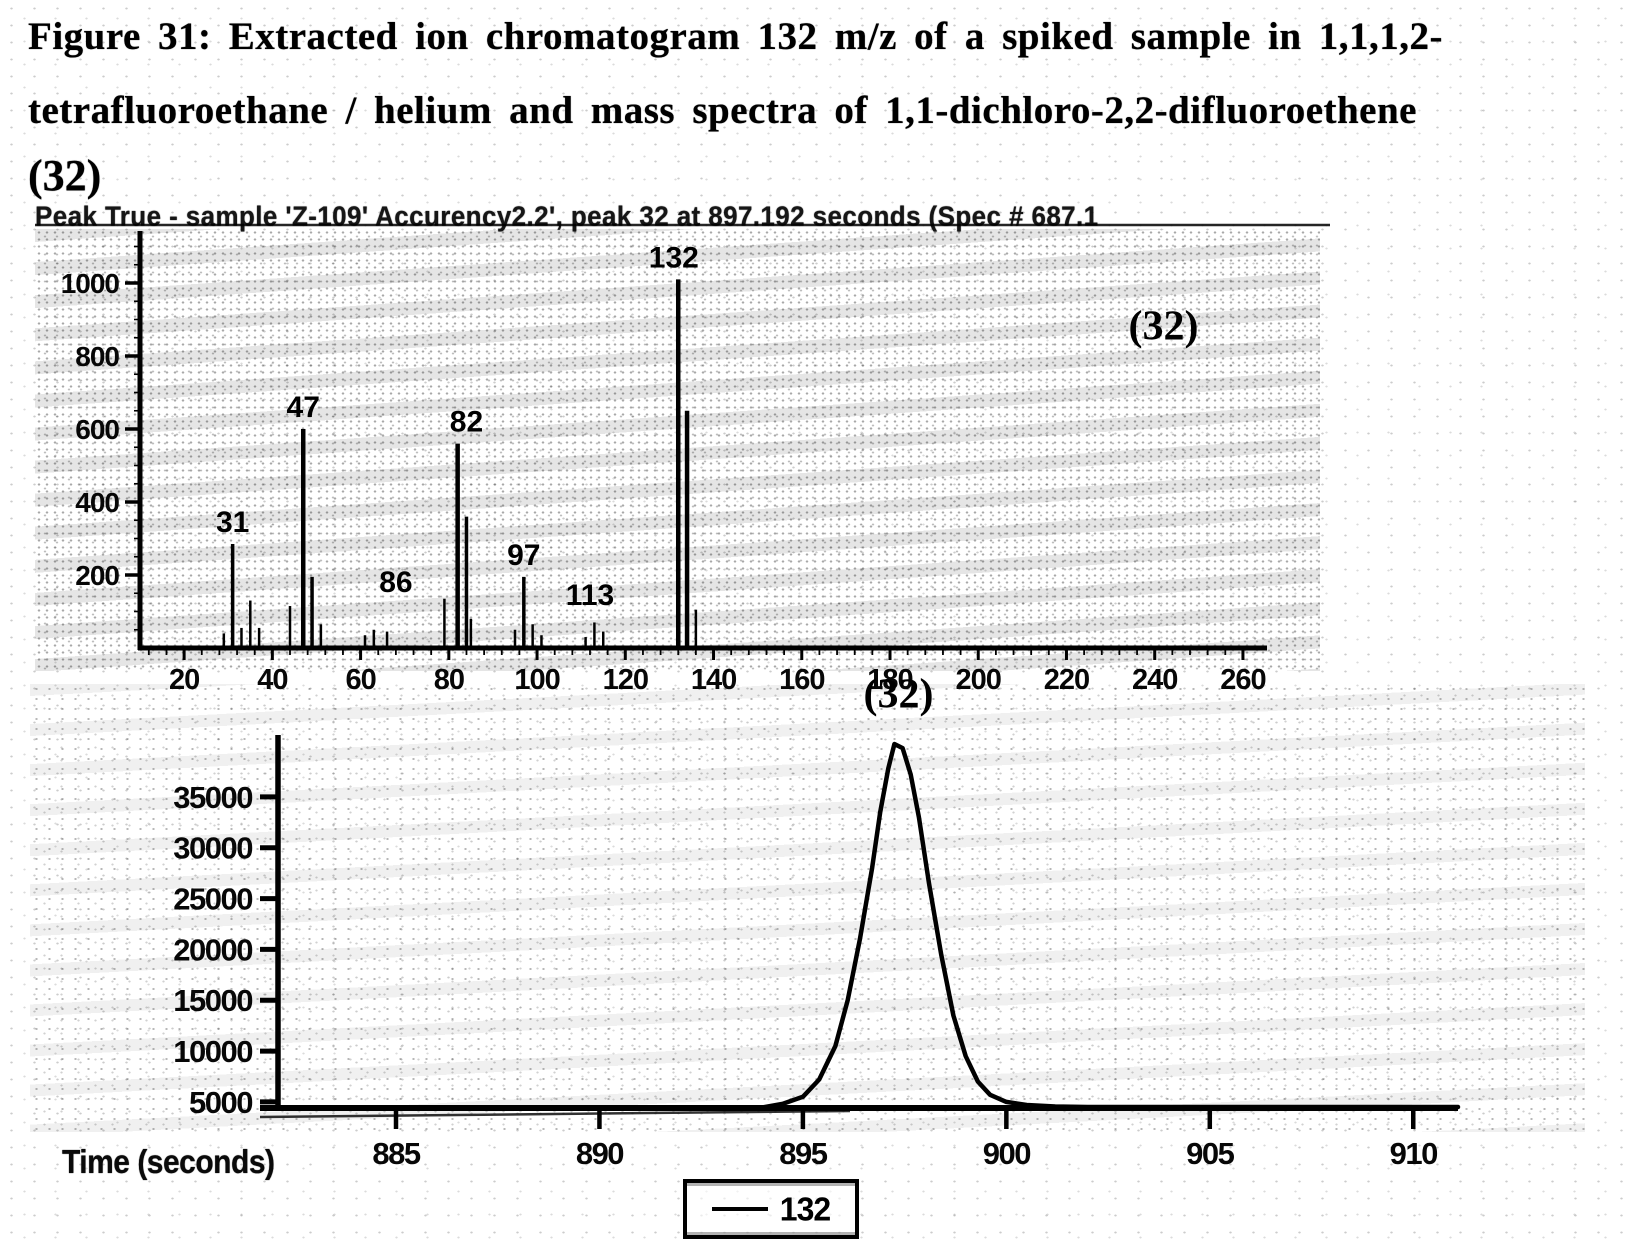 The width and height of the screenshot is (1628, 1242). I want to click on chromatogram-y-tick-label: 35000, so click(212, 797).